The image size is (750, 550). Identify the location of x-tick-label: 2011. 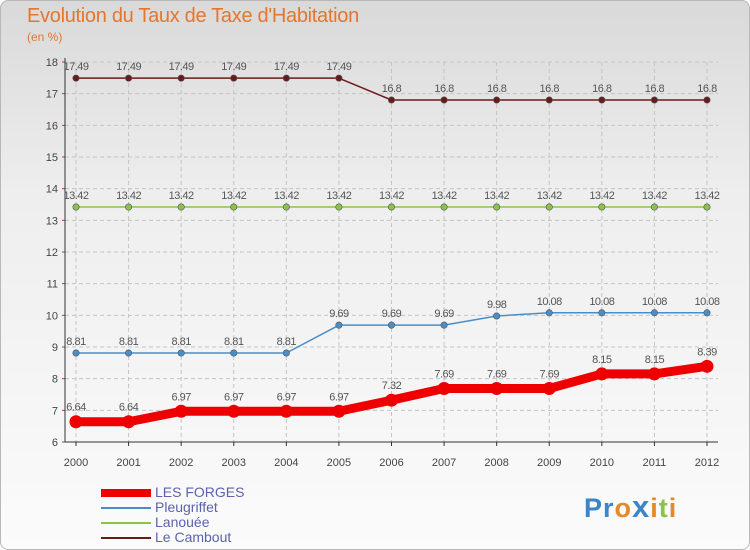
(655, 463).